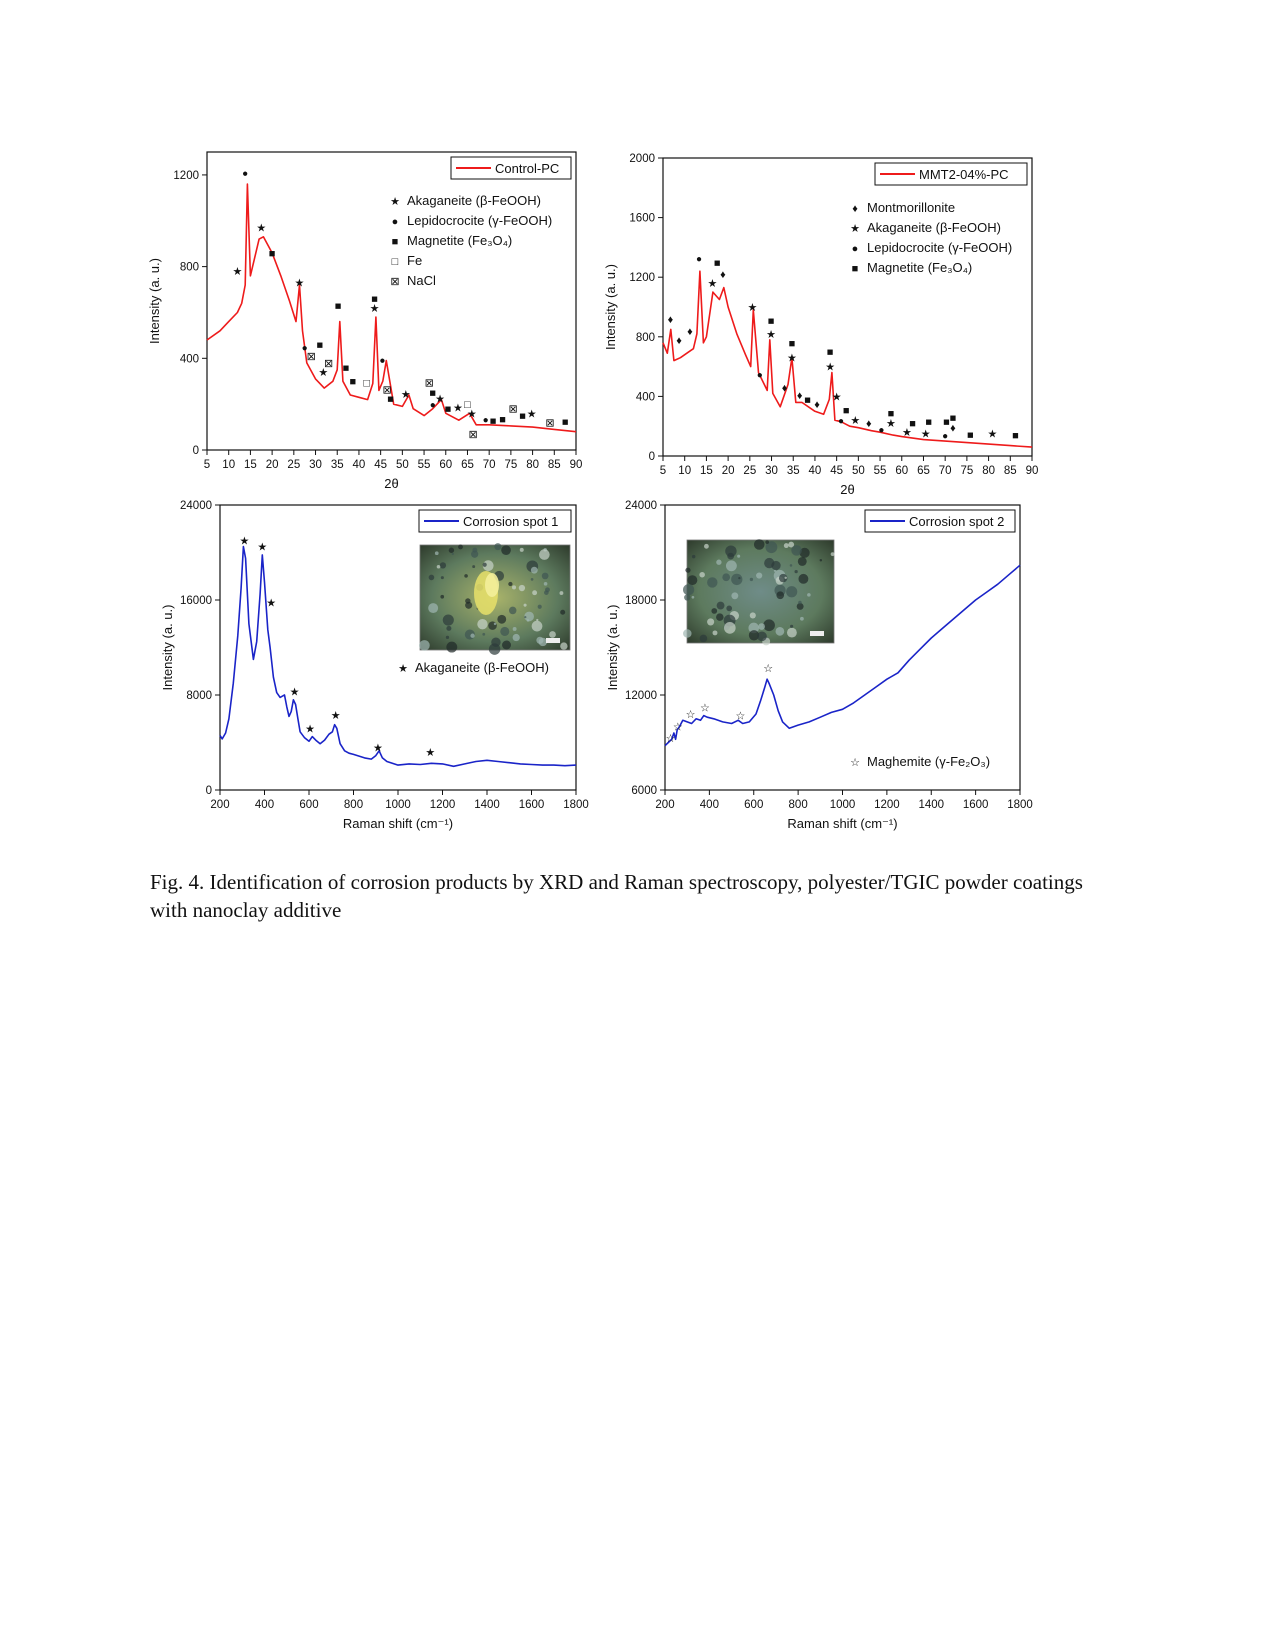  I want to click on phase-marker: ☆, so click(678, 728).